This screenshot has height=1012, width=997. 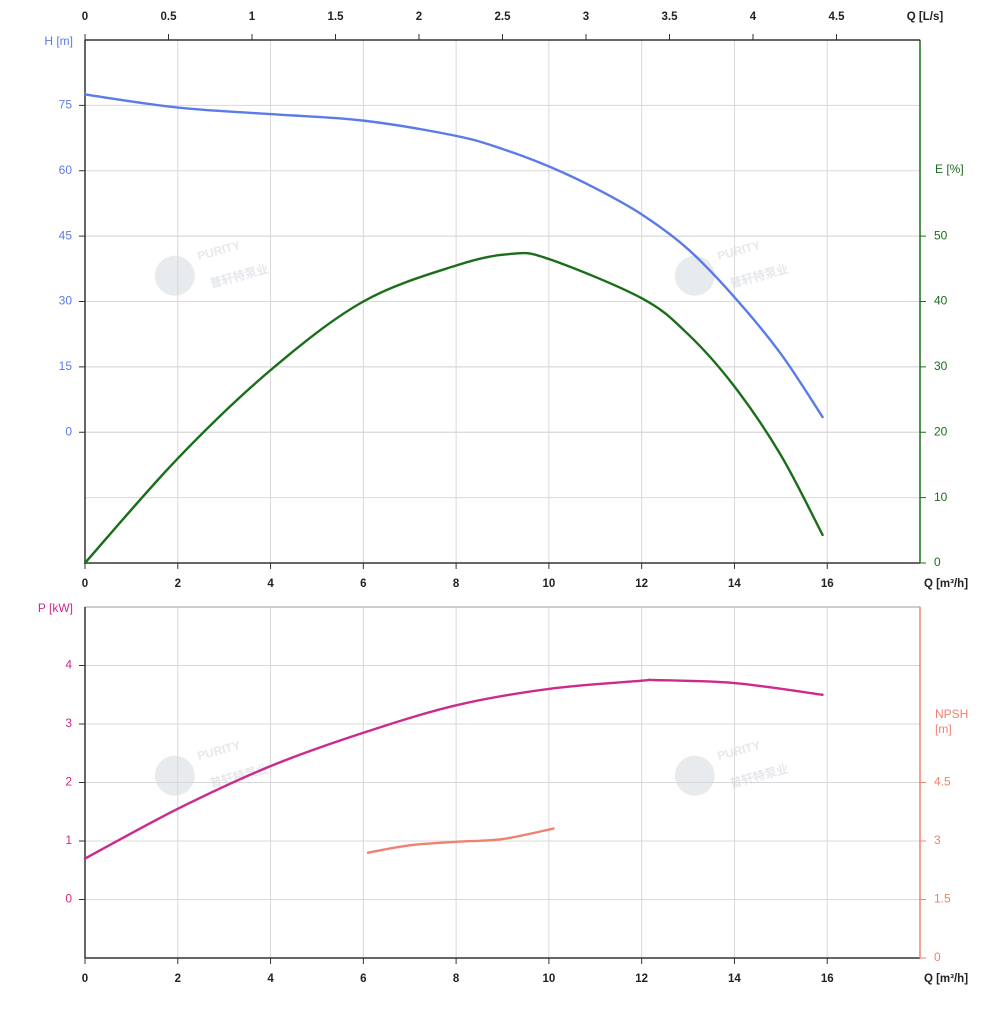 I want to click on y2-tick-label: 3, so click(x=937, y=840).